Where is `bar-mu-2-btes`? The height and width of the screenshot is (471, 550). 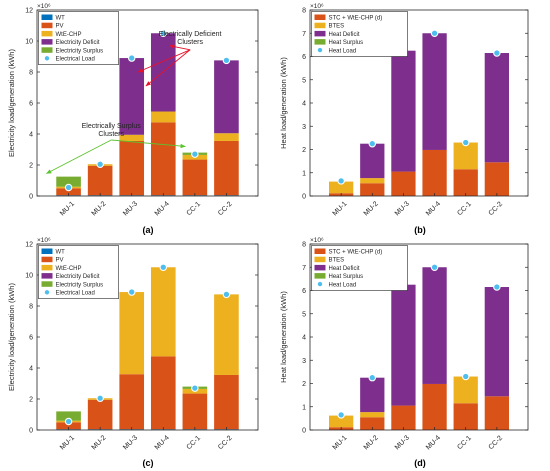
bar-mu-2-btes is located at coordinates (372, 181).